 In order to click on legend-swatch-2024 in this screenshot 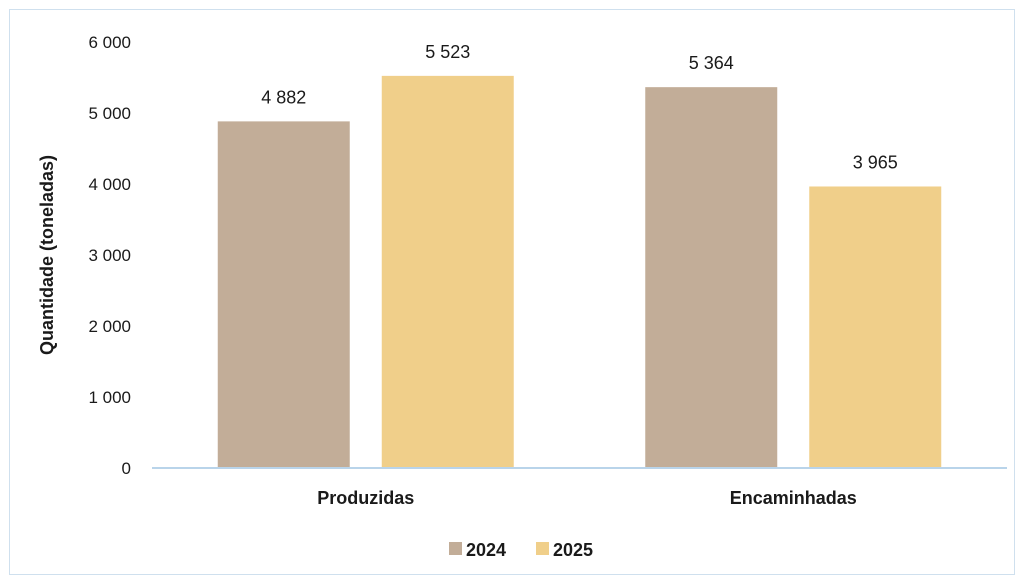, I will do `click(455, 548)`.